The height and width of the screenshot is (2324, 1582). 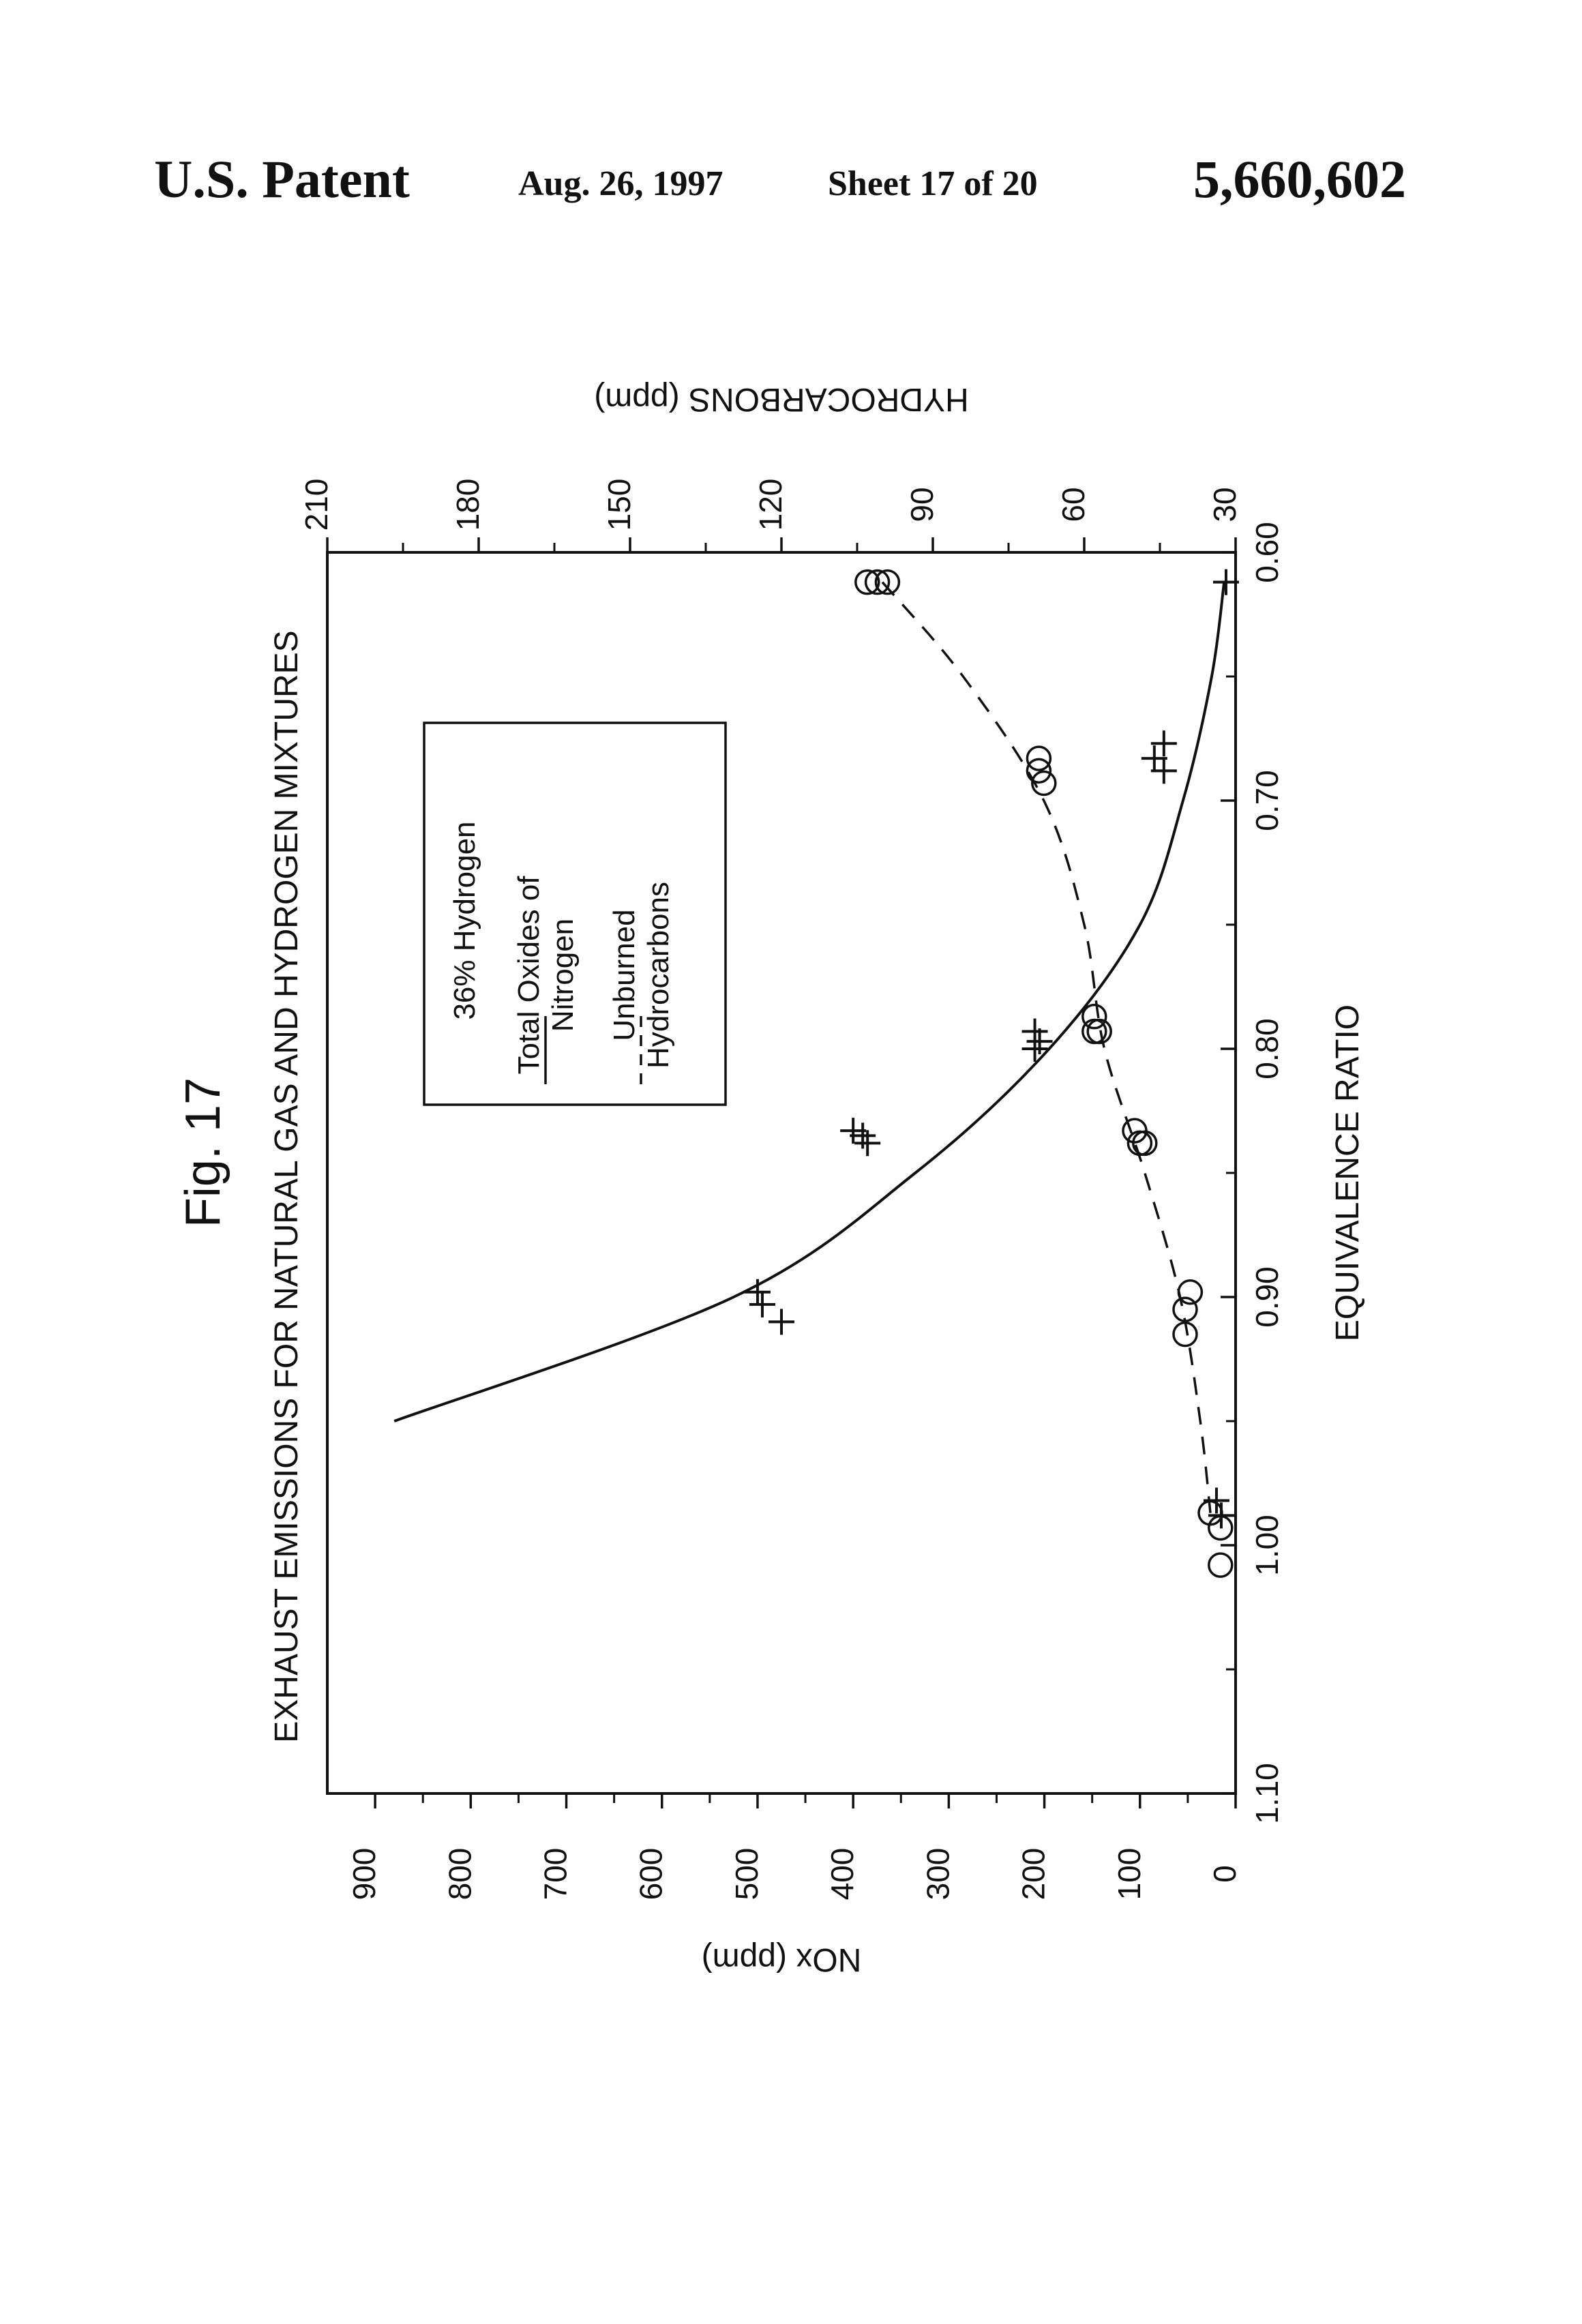 What do you see at coordinates (770, 505) in the screenshot?
I see `y-right-tick-label: 120` at bounding box center [770, 505].